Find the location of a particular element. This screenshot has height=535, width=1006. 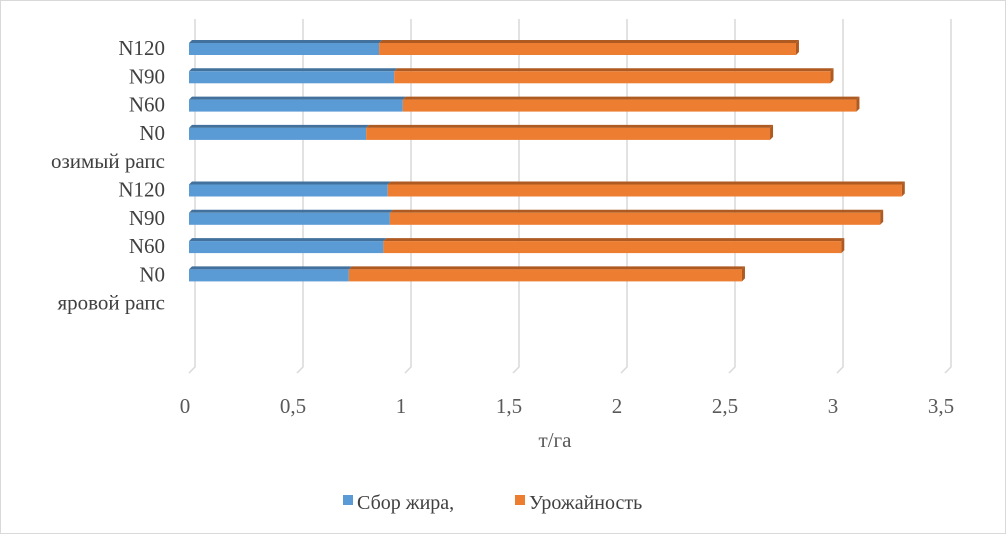

x-tick-label: 2 is located at coordinates (617, 406).